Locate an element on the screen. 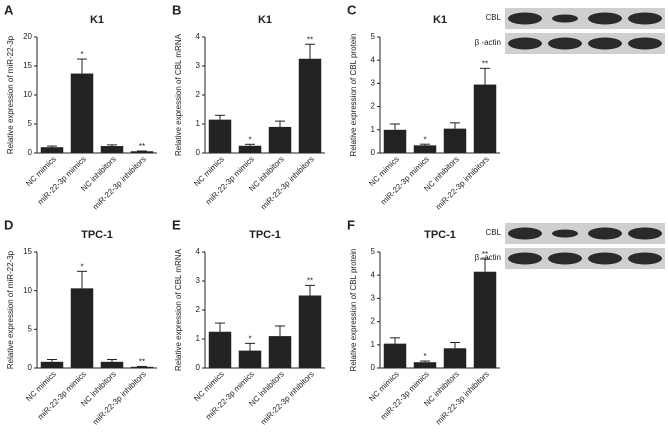 The height and width of the screenshot is (444, 668). panel-letter: B is located at coordinates (176, 9).